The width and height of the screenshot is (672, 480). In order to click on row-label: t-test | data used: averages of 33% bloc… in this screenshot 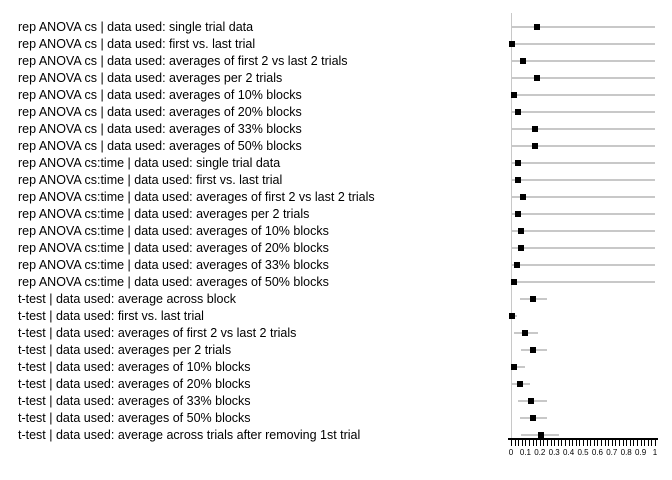, I will do `click(134, 400)`.